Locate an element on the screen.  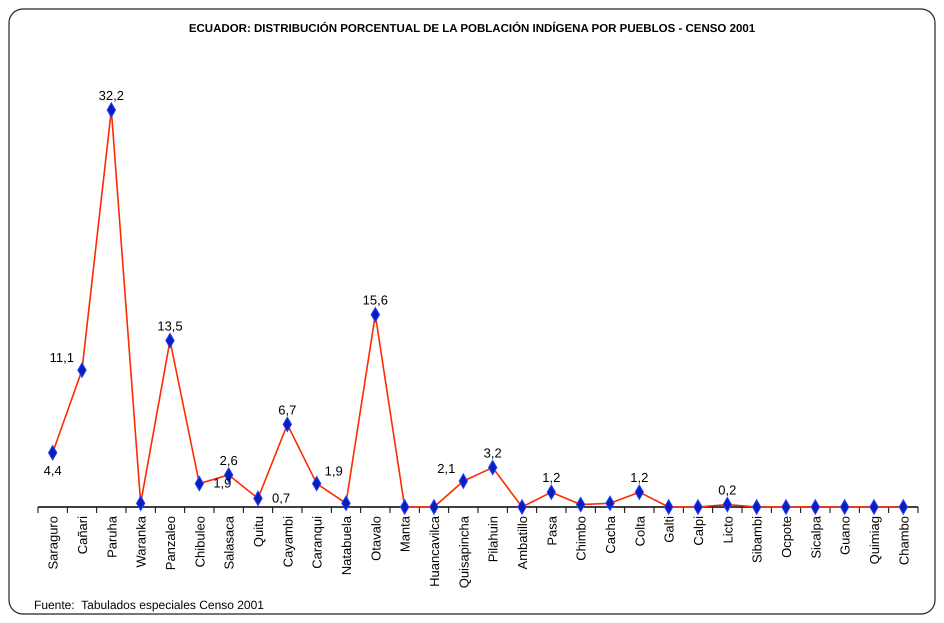
x-tick-label: Pasa is located at coordinates (552, 530).